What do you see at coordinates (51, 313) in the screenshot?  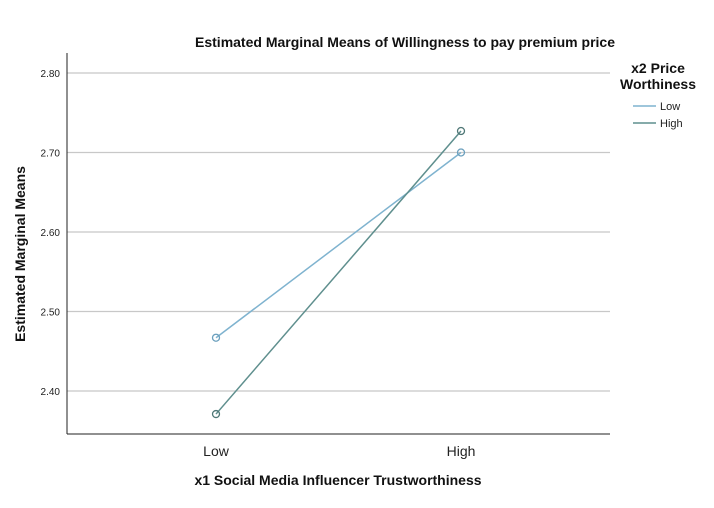 I see `y-tick-label: 2.50` at bounding box center [51, 313].